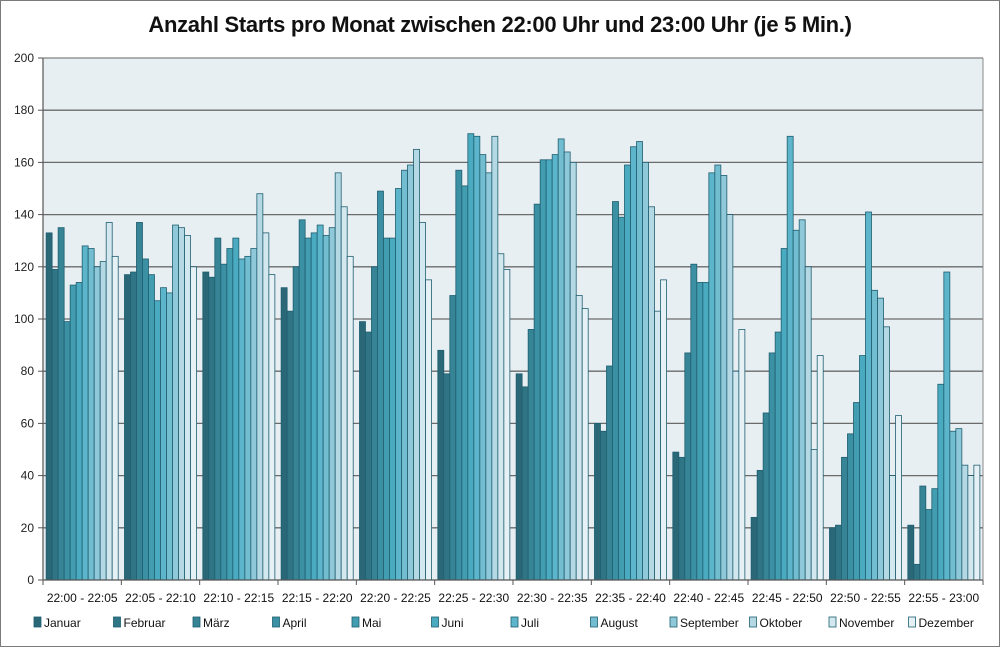 This screenshot has width=1000, height=647. What do you see at coordinates (688, 466) in the screenshot?
I see `bar-märz-9` at bounding box center [688, 466].